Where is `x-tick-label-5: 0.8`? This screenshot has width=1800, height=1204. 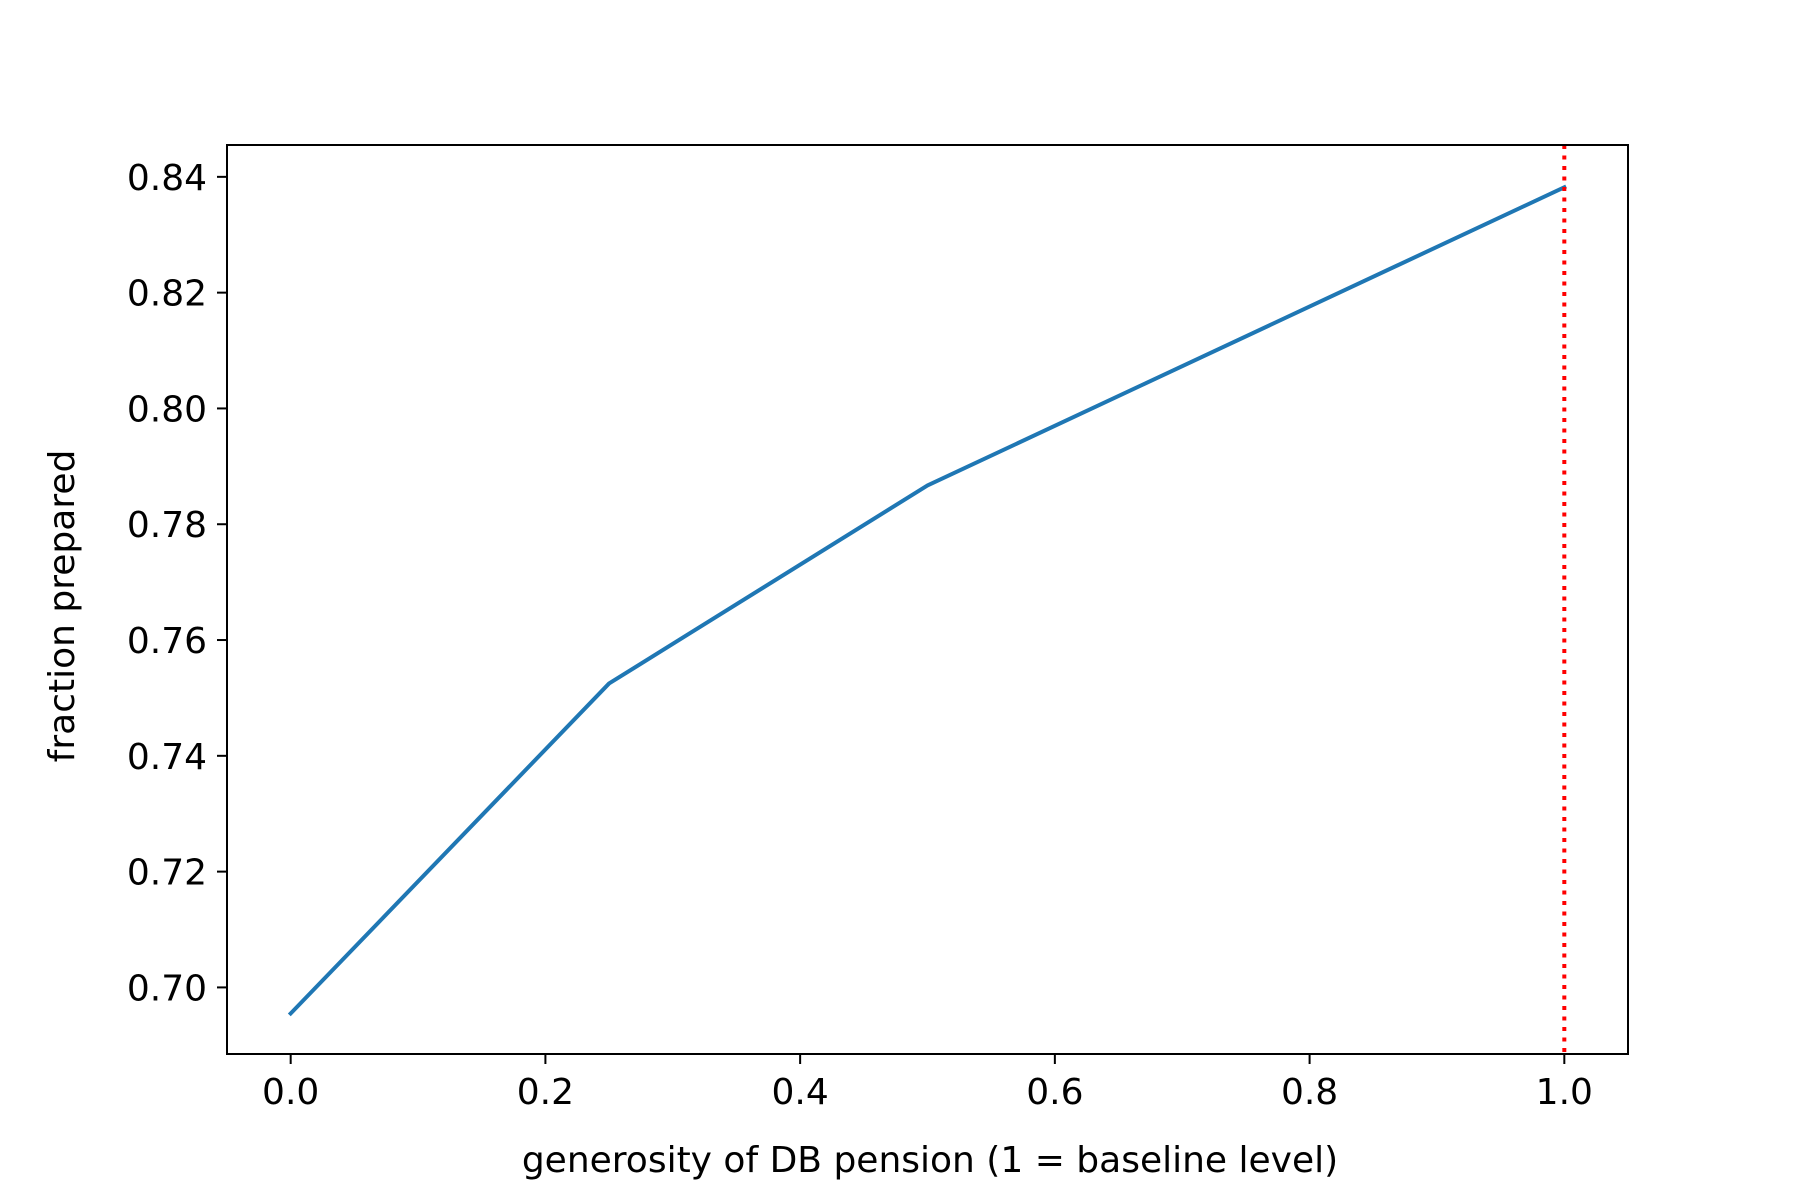
x-tick-label-5: 0.8 is located at coordinates (1309, 1092).